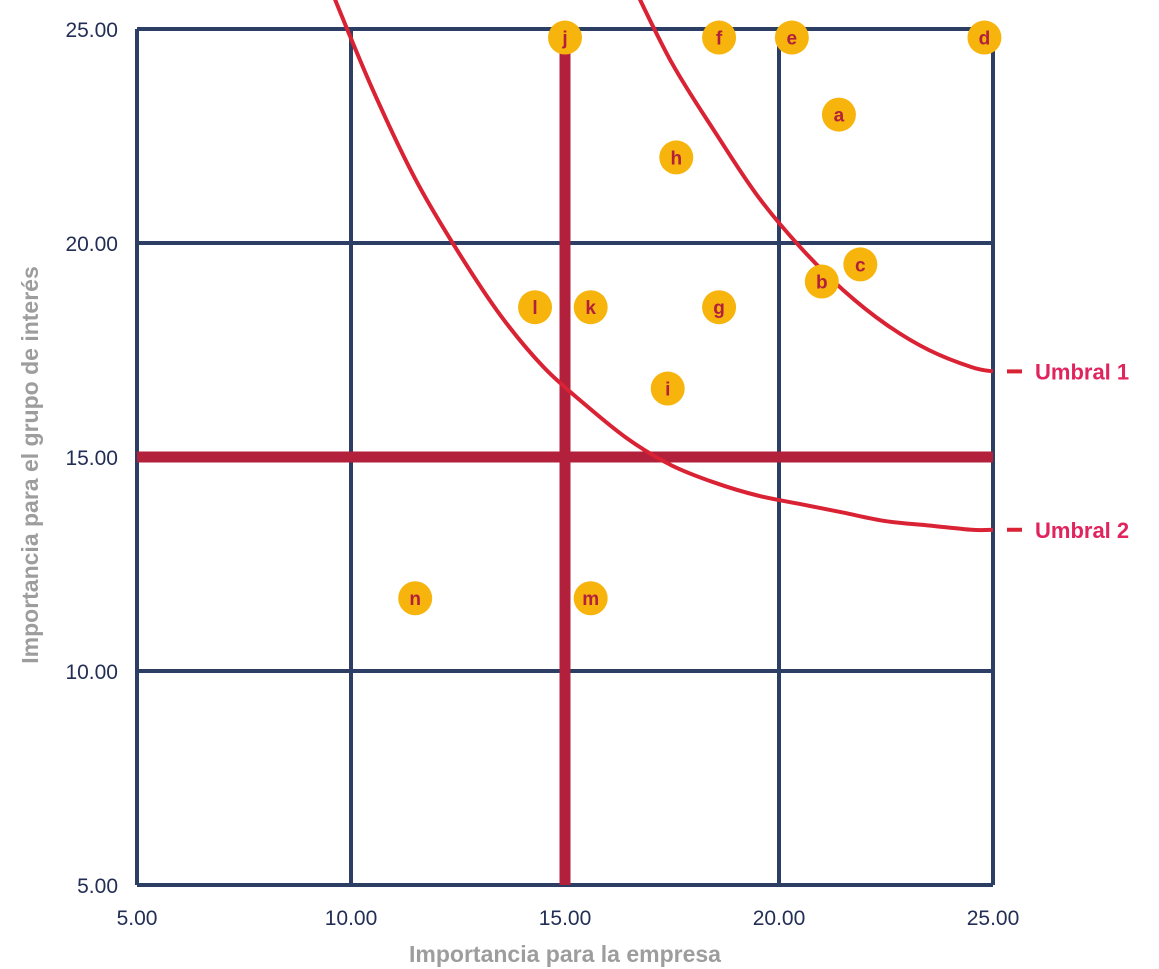 The width and height of the screenshot is (1159, 969). I want to click on data-point-label: g, so click(719, 308).